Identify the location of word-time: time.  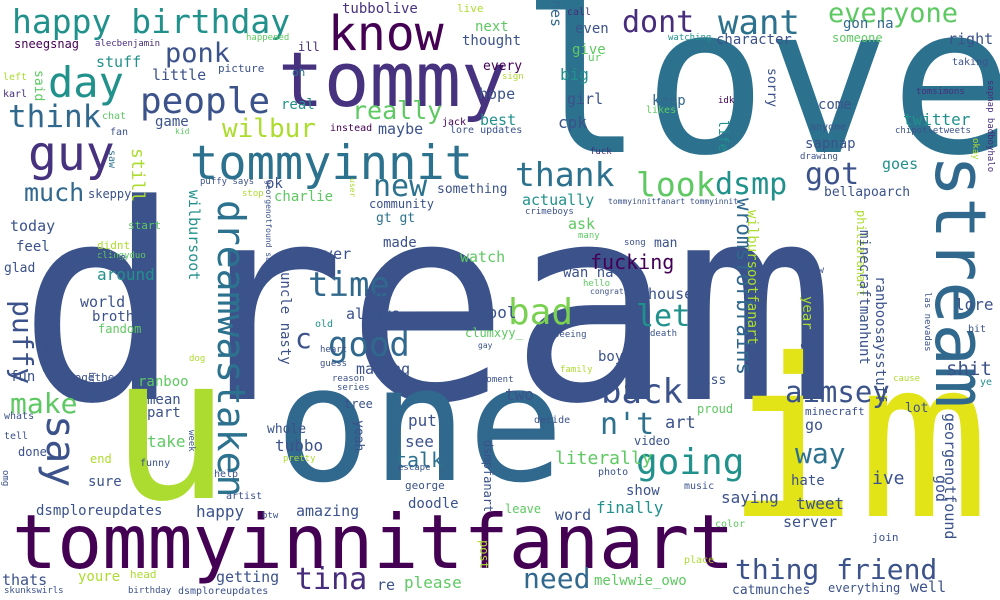
(349, 285).